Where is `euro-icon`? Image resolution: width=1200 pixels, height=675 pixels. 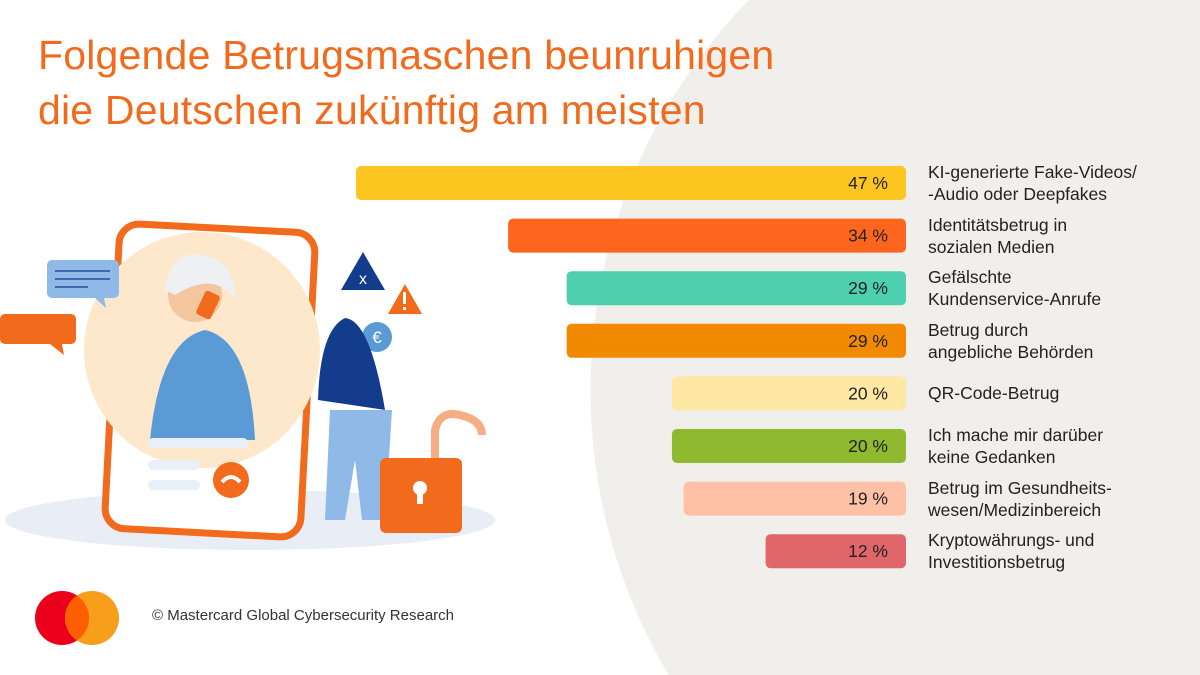
euro-icon is located at coordinates (377, 337).